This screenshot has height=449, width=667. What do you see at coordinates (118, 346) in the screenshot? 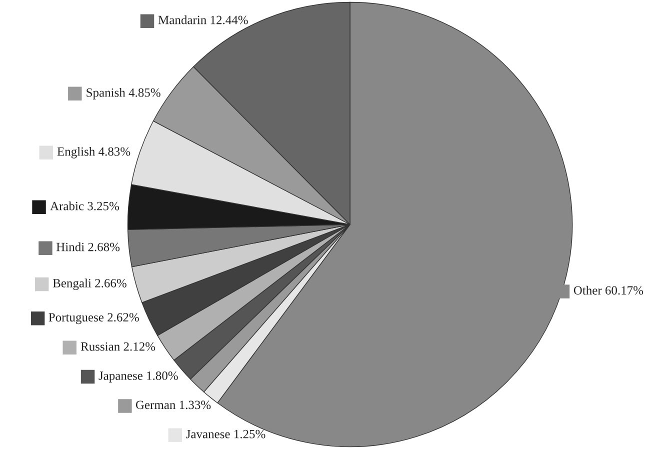
I see `legend-label: Russian 2.12%` at bounding box center [118, 346].